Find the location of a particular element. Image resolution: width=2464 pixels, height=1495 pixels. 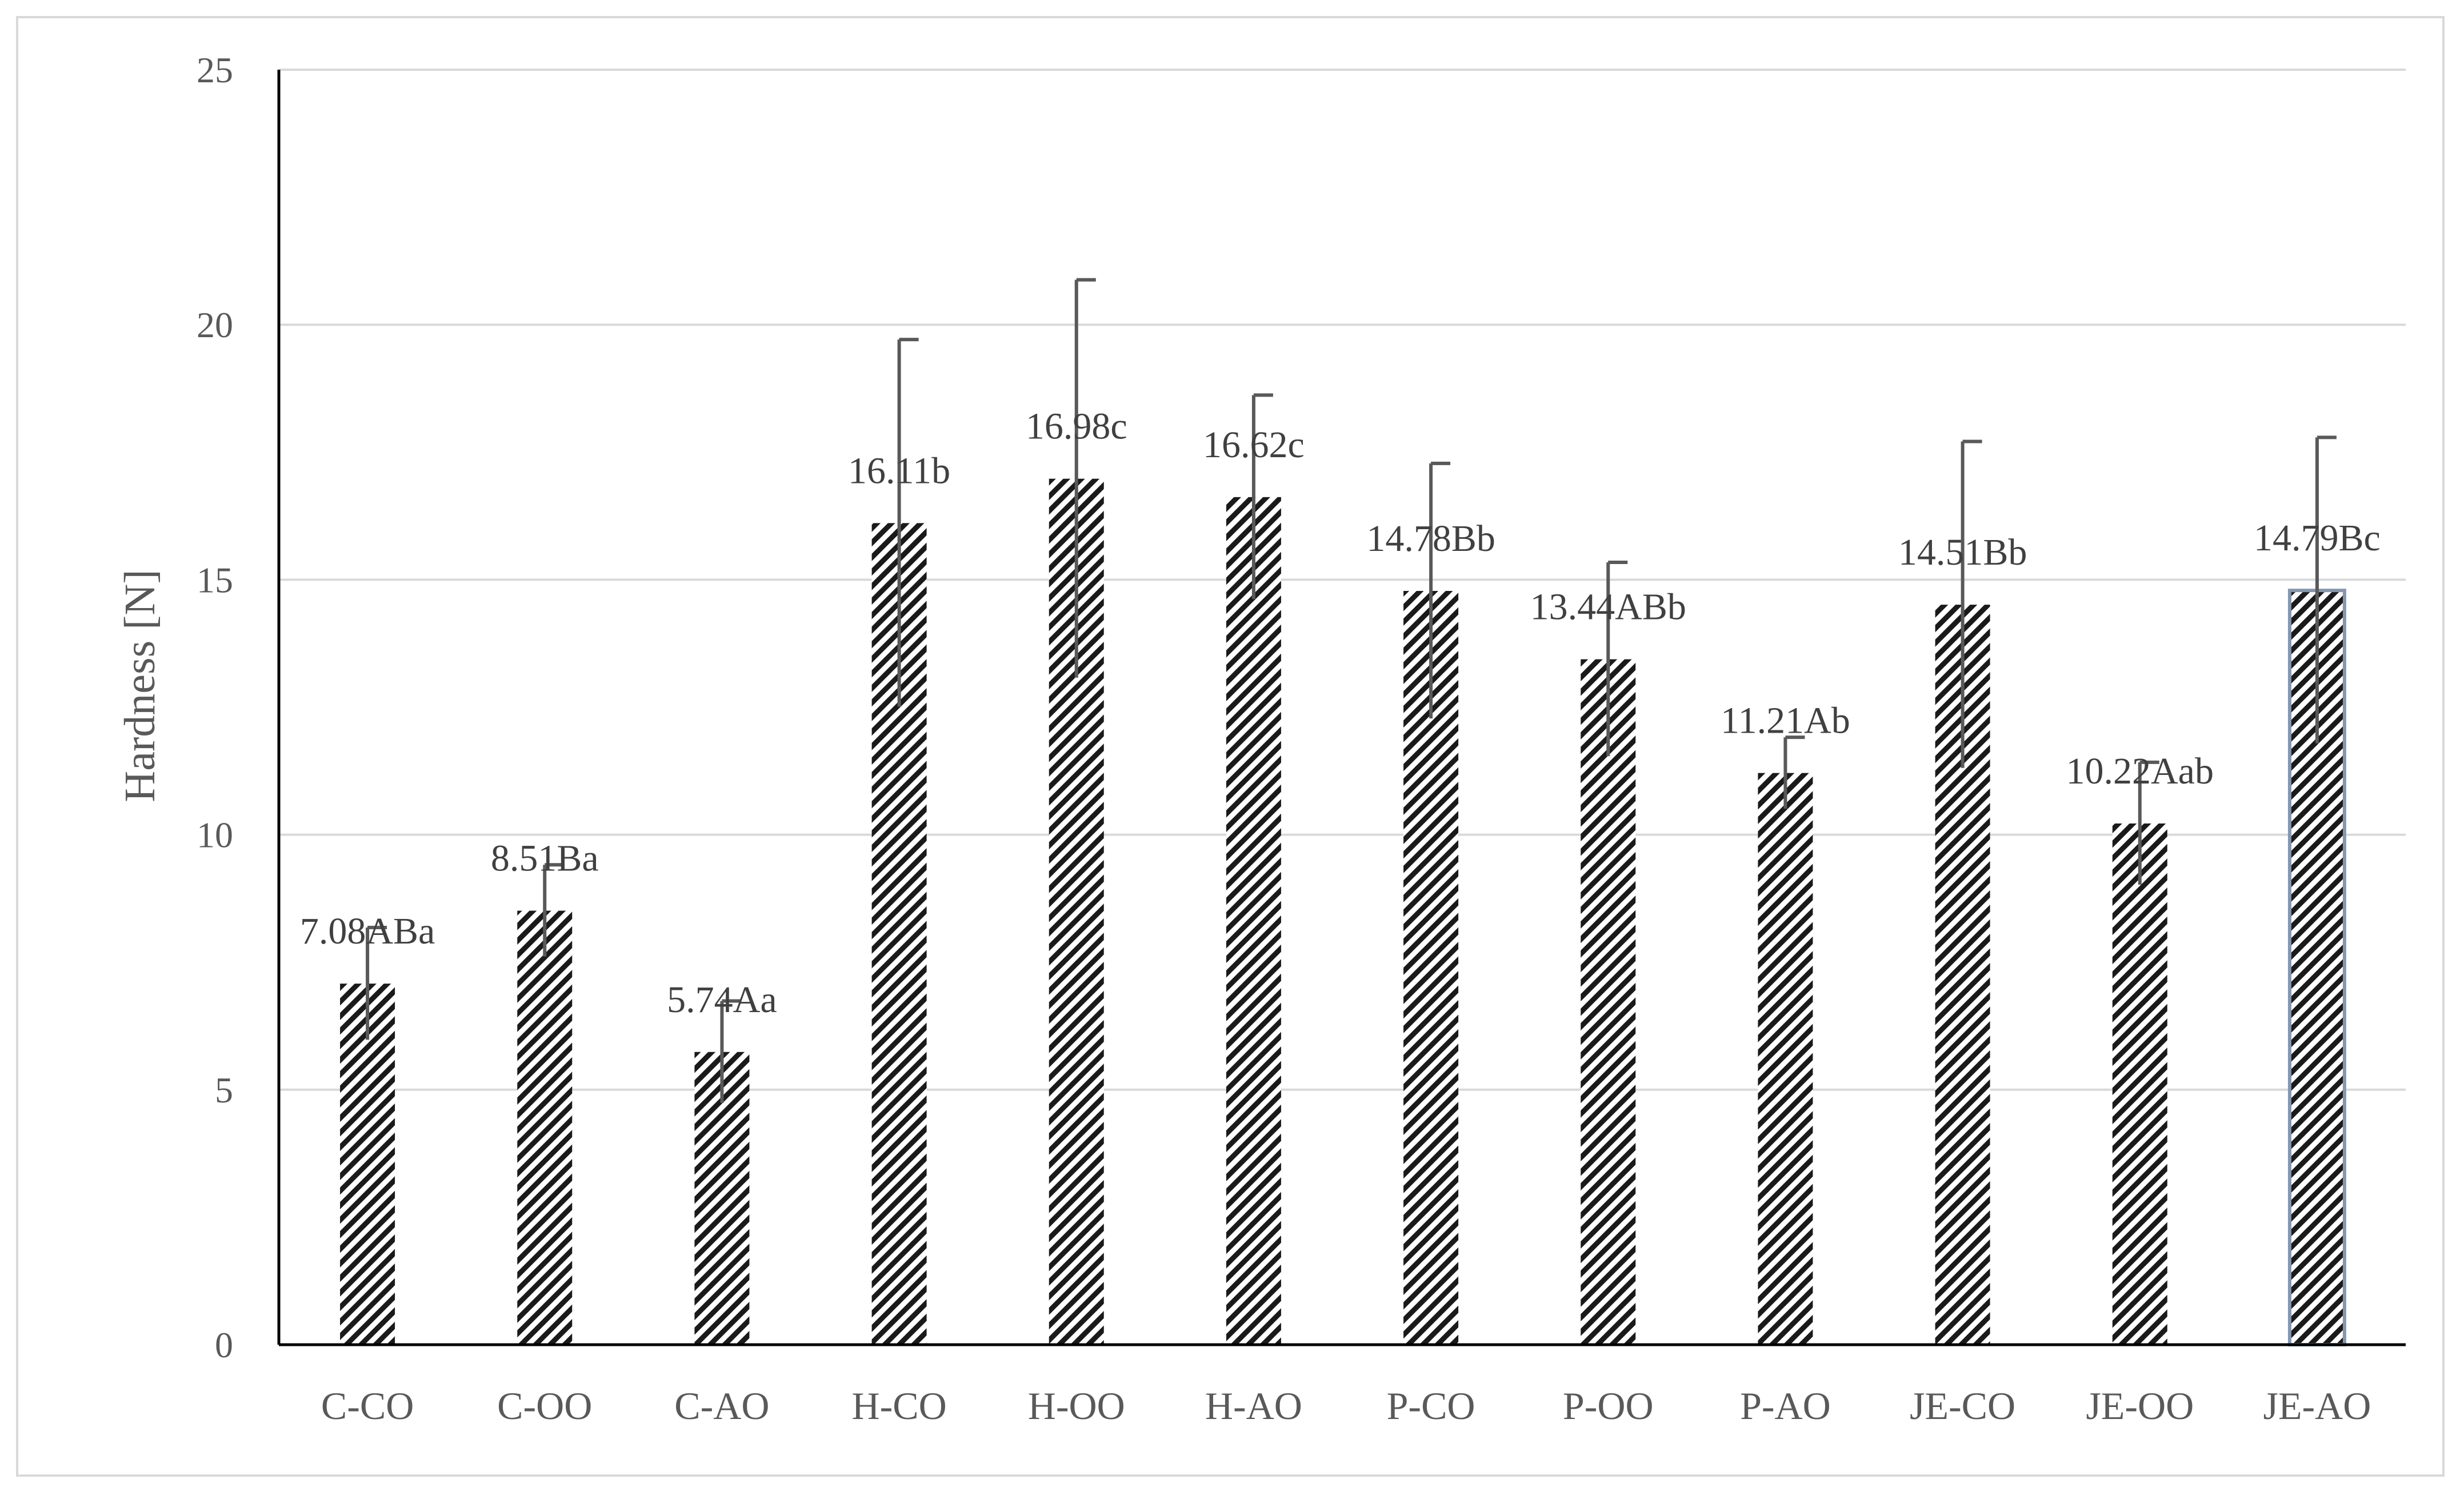

x-tick-label: JE-OO is located at coordinates (2140, 1406).